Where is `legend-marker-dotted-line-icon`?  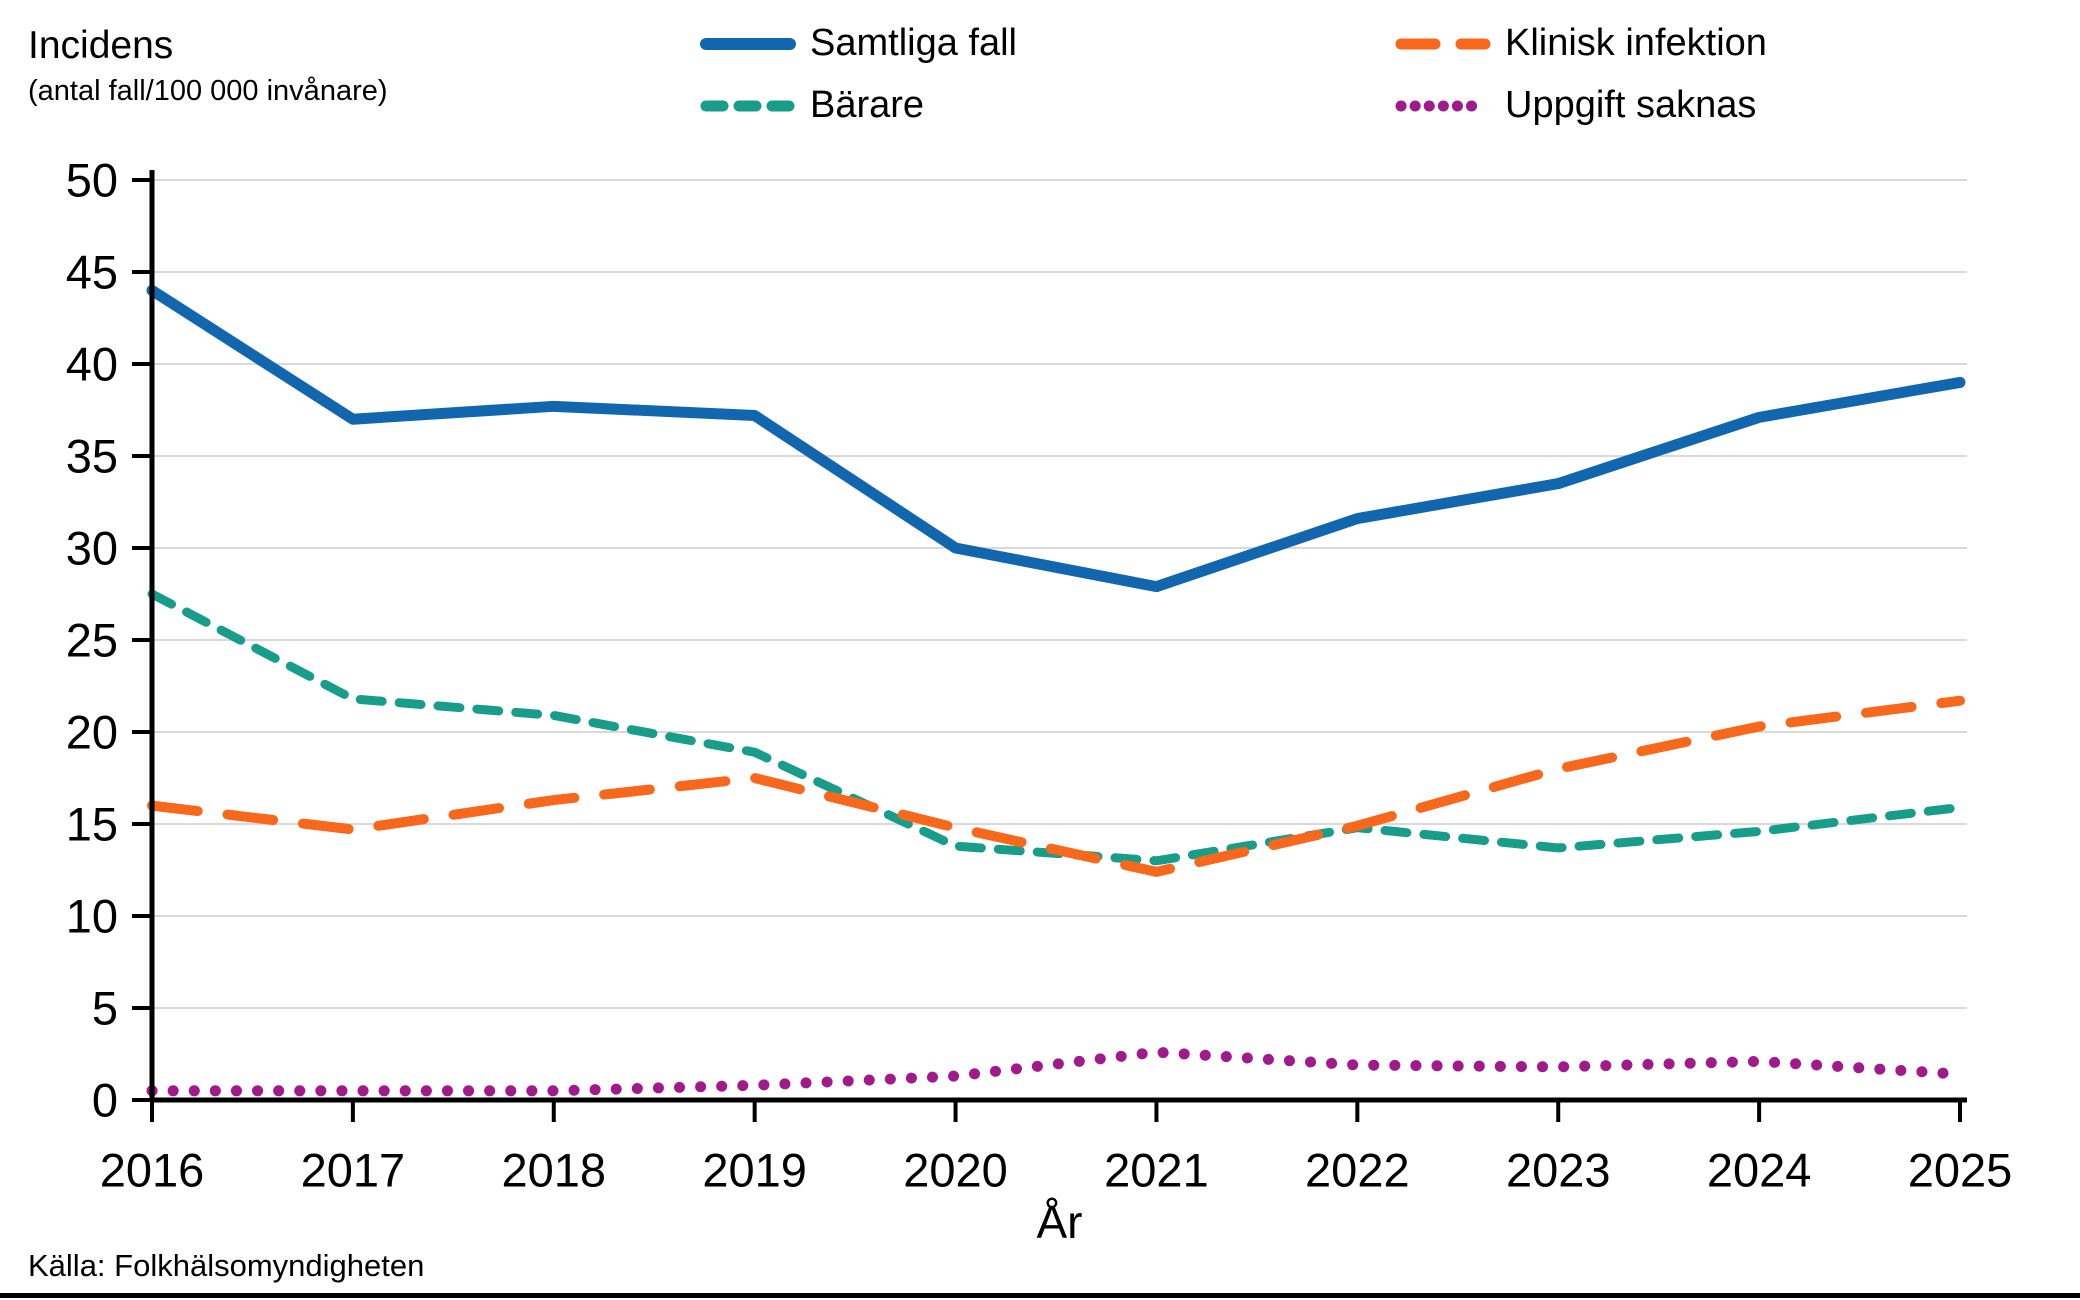
legend-marker-dotted-line-icon is located at coordinates (1443, 105).